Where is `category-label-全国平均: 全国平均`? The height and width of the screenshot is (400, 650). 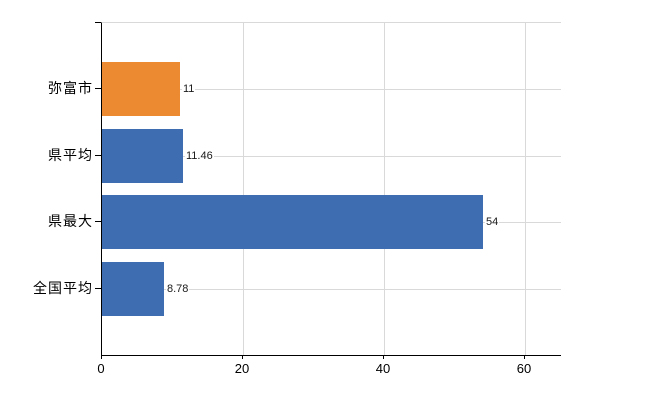 category-label-全国平均: 全国平均 is located at coordinates (63, 288).